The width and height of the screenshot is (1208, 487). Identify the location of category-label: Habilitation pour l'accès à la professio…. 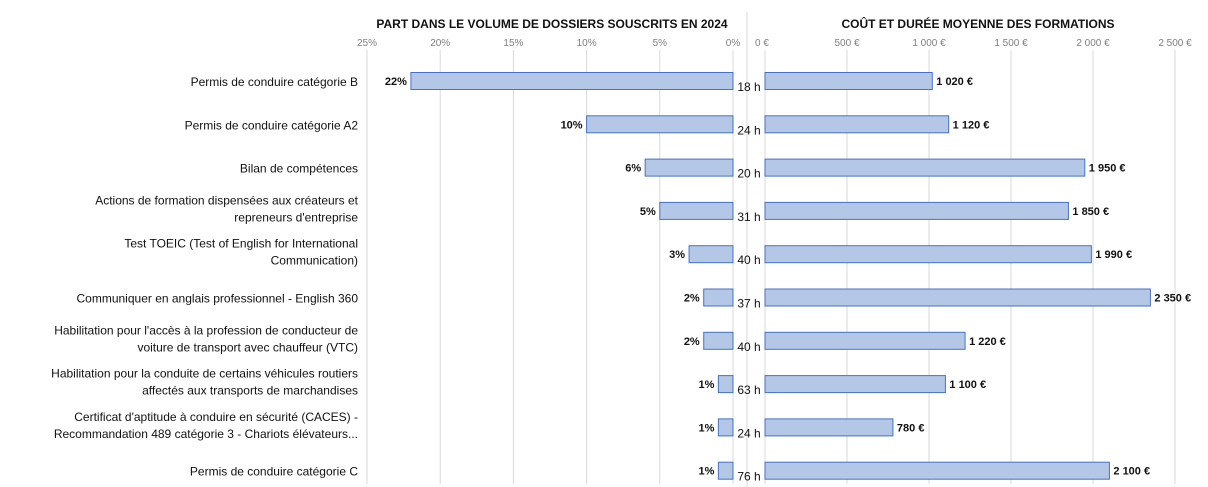
(206, 330).